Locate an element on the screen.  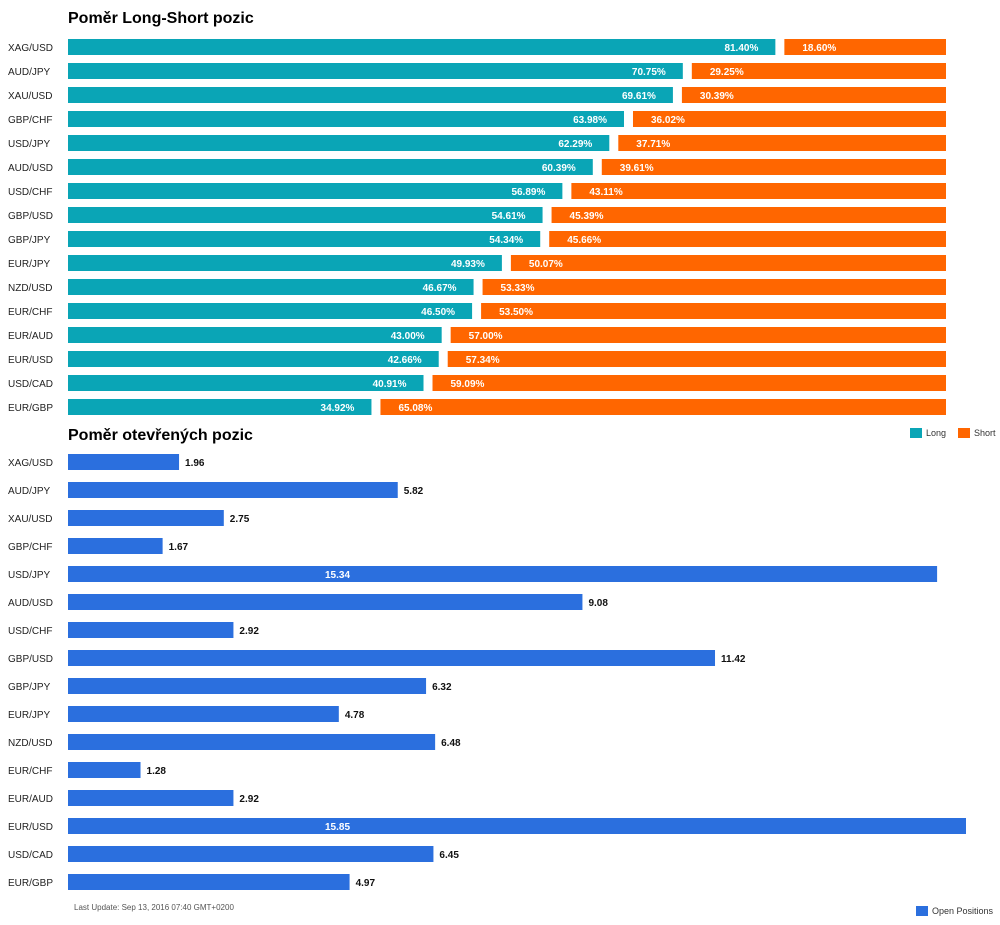
long-bar-eur-jpy is located at coordinates (285, 263).